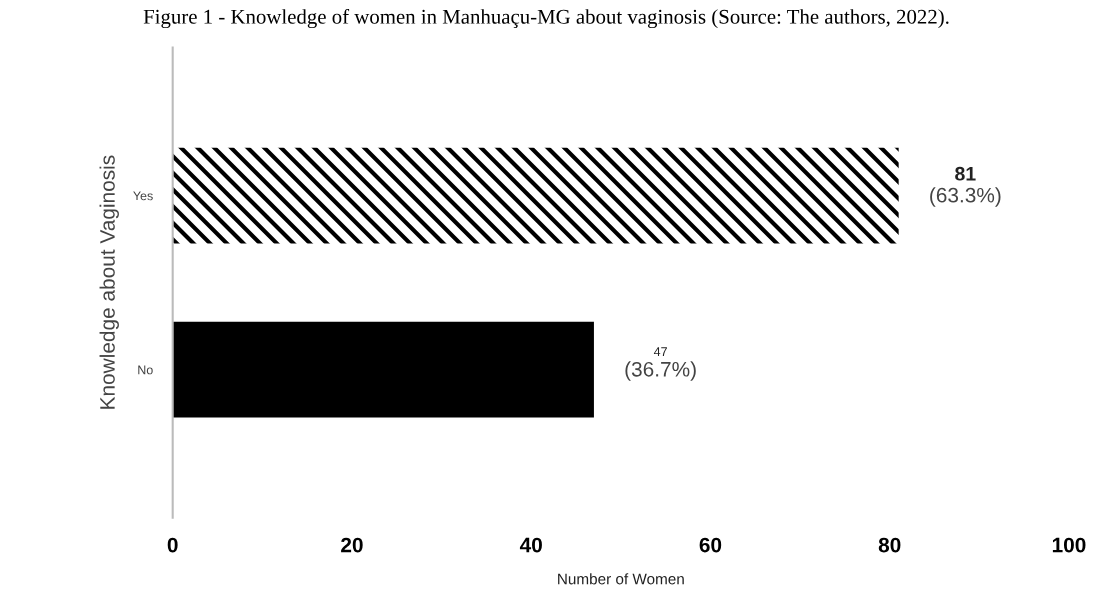 This screenshot has width=1093, height=595. What do you see at coordinates (889, 545) in the screenshot?
I see `x-tick-label: 80` at bounding box center [889, 545].